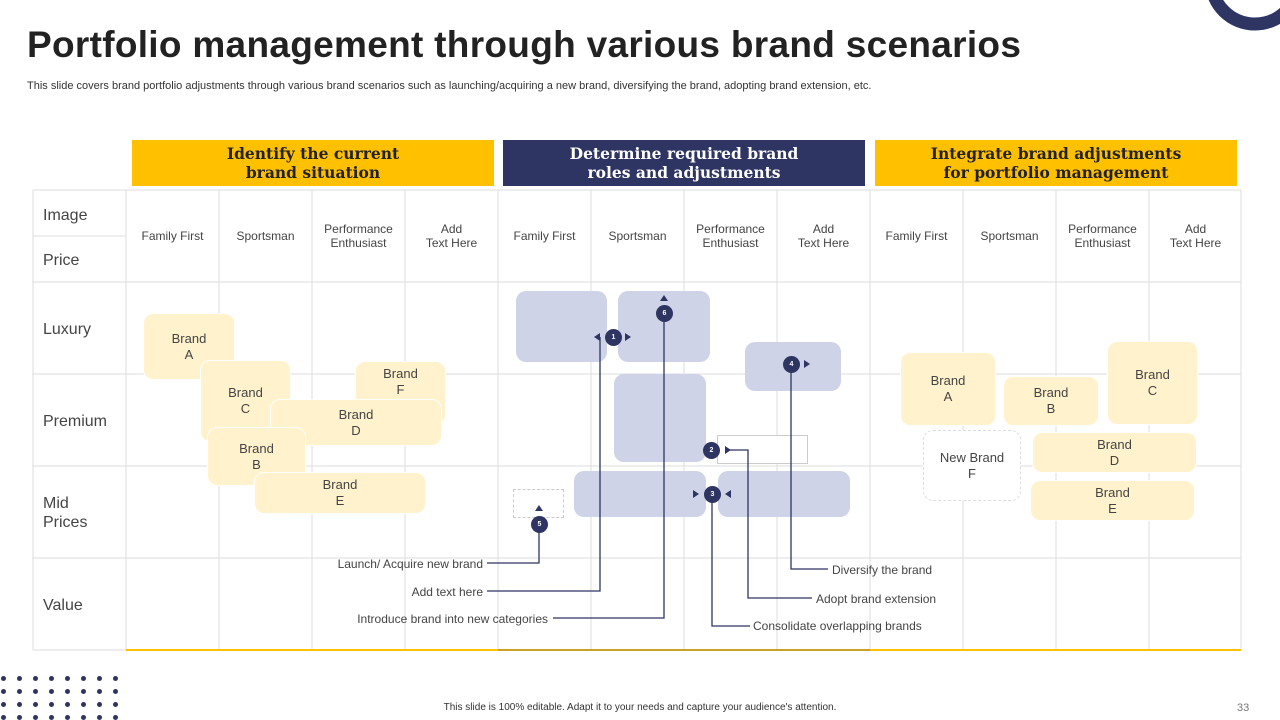 The height and width of the screenshot is (720, 1280). I want to click on callout-introduce: Introduce brand into new categories, so click(452, 619).